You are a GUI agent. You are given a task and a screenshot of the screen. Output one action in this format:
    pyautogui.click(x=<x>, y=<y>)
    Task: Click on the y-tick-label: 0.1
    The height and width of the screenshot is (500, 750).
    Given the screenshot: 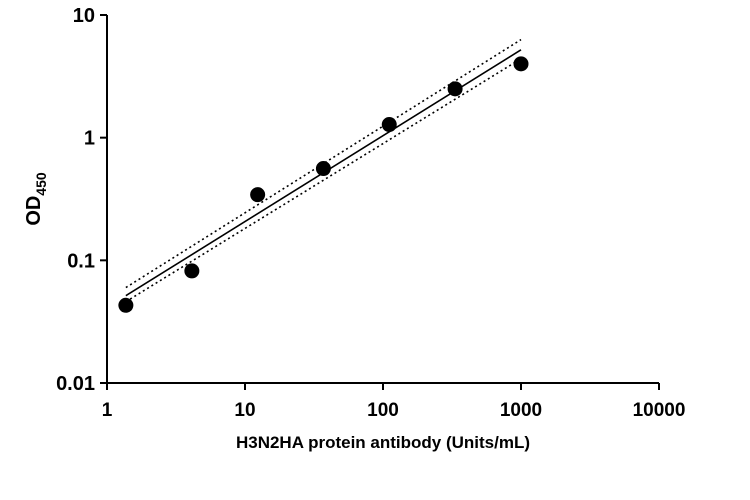 What is the action you would take?
    pyautogui.click(x=81, y=261)
    